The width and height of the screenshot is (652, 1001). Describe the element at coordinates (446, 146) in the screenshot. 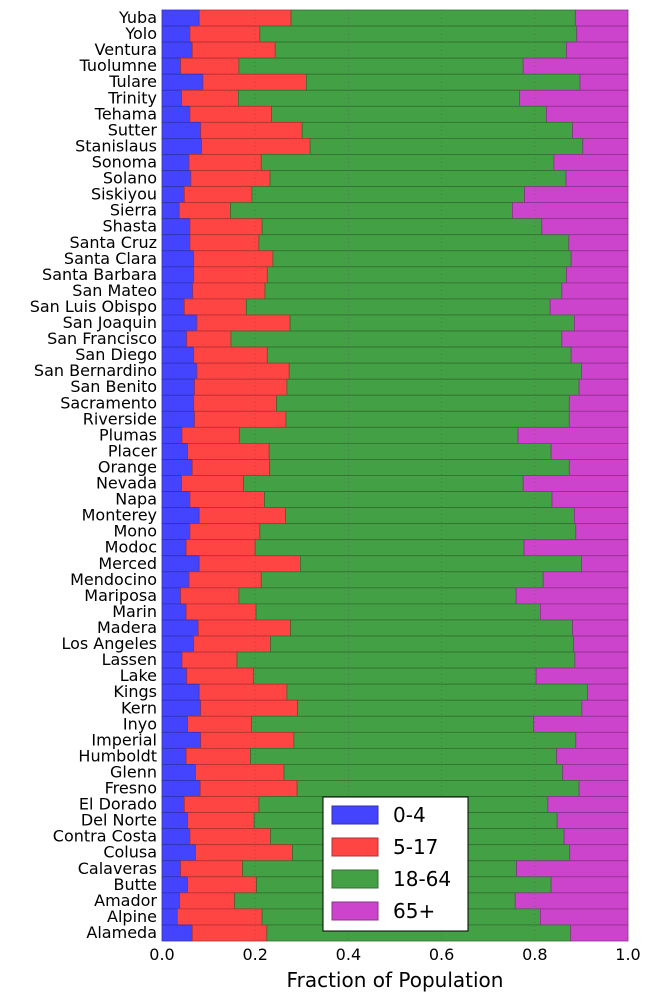

I see `bar-18-64-stanislaus` at that location.